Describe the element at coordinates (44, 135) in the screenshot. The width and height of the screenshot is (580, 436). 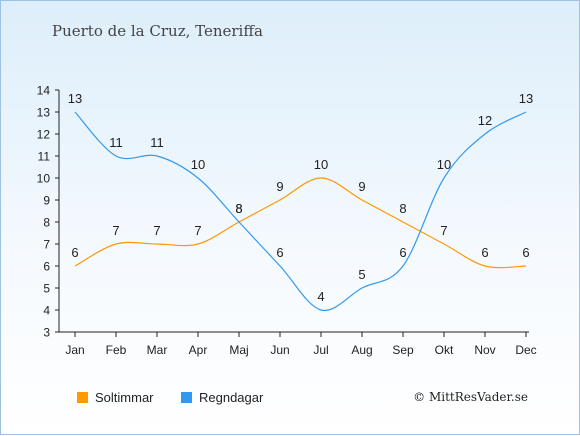
I see `y-tick-label-12: 12` at that location.